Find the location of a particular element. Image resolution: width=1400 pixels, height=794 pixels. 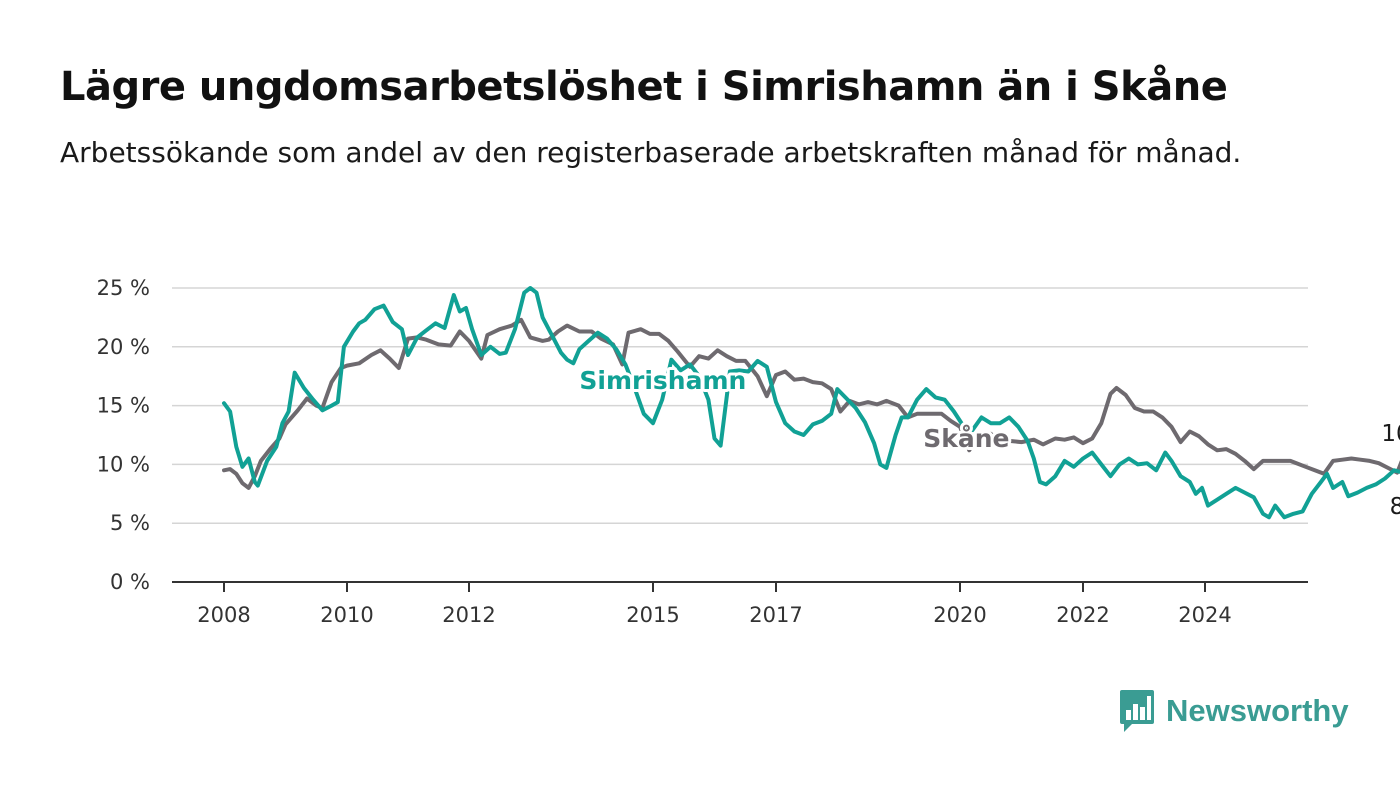

x-axis-ticks: 2008 2010 2012 2015 2017 2020 2022 2024 is located at coordinates (714, 604).